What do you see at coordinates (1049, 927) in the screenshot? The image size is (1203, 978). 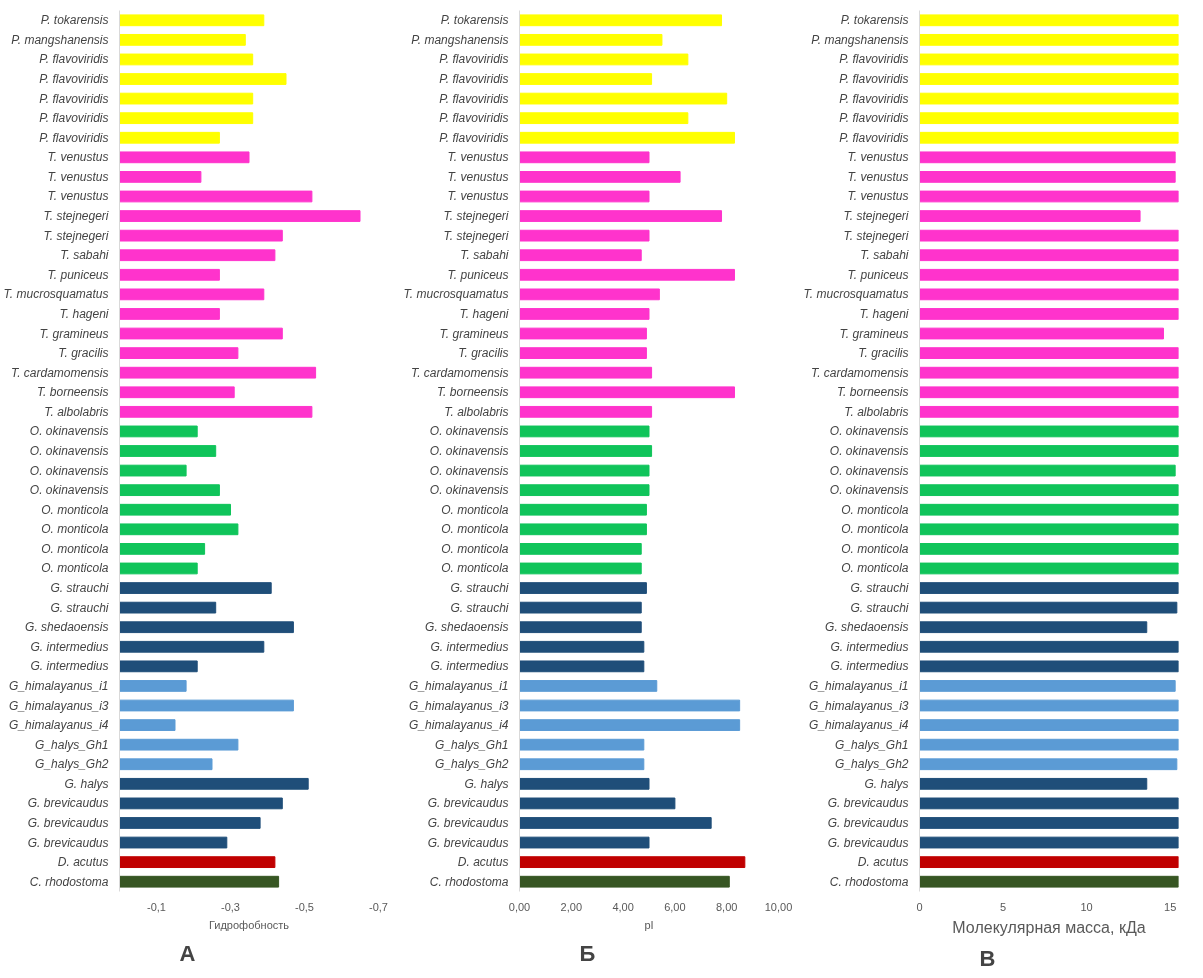 I see `x-axis-title: Молекулярная масса, кДа` at bounding box center [1049, 927].